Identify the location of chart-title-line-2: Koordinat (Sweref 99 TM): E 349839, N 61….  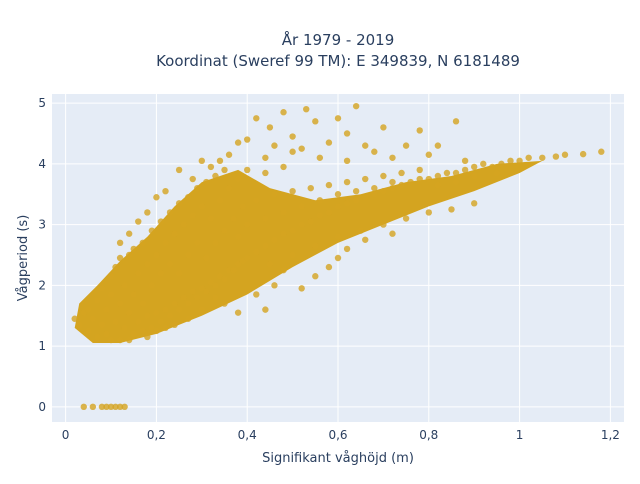
(338, 61).